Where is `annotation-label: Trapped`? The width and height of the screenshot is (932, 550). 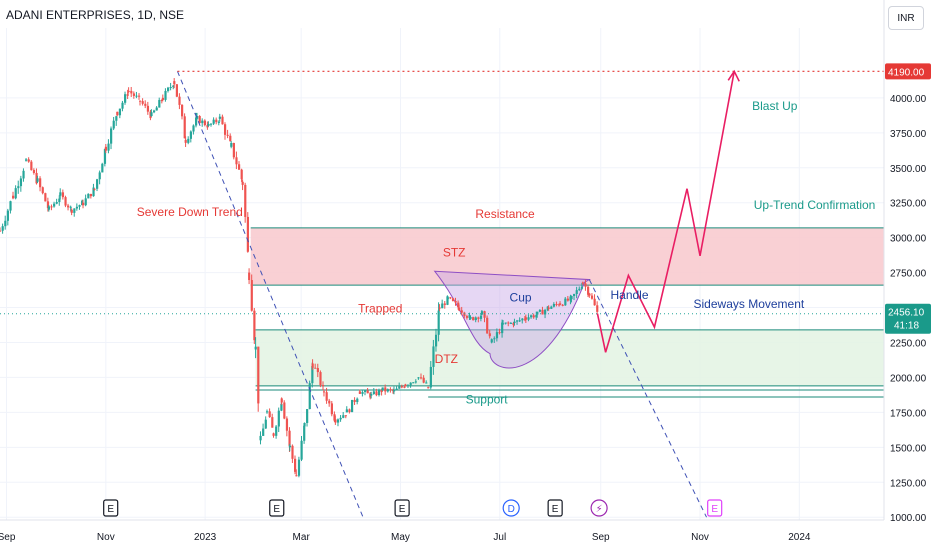
annotation-label: Trapped is located at coordinates (380, 308).